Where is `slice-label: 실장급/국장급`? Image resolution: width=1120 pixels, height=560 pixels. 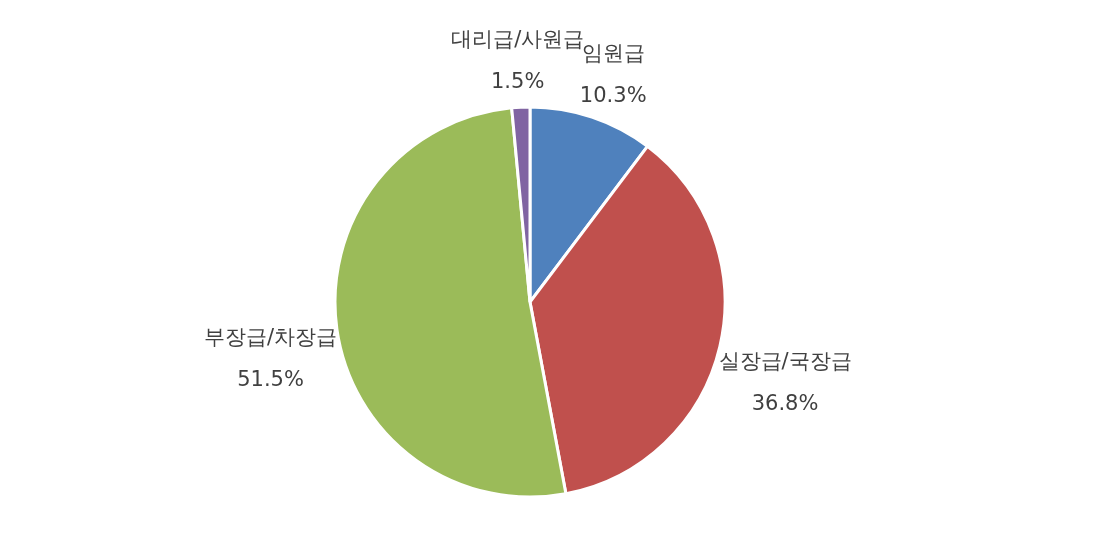
slice-label: 실장급/국장급 is located at coordinates (785, 360).